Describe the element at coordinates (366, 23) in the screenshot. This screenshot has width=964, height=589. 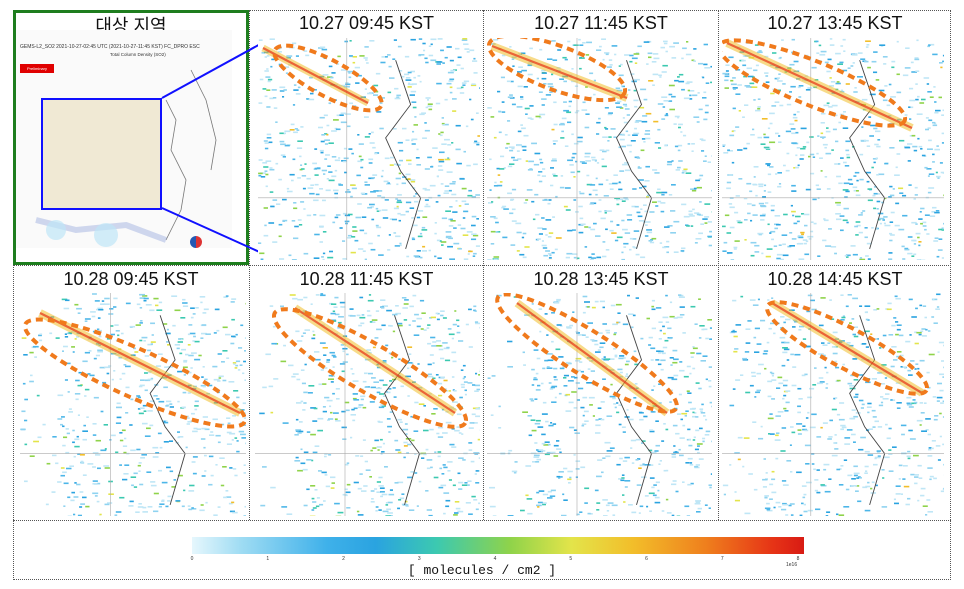
I see `panel-title: 10.27 09:45 KST` at that location.